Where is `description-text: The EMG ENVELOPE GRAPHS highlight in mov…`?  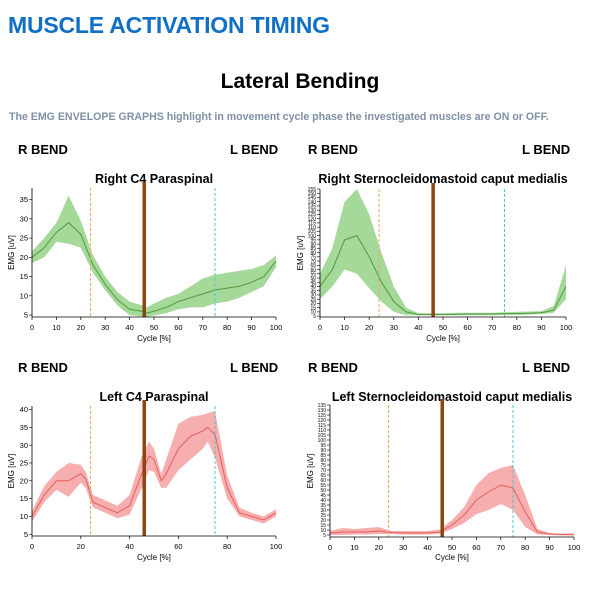 description-text: The EMG ENVELOPE GRAPHS highlight in mov… is located at coordinates (279, 117).